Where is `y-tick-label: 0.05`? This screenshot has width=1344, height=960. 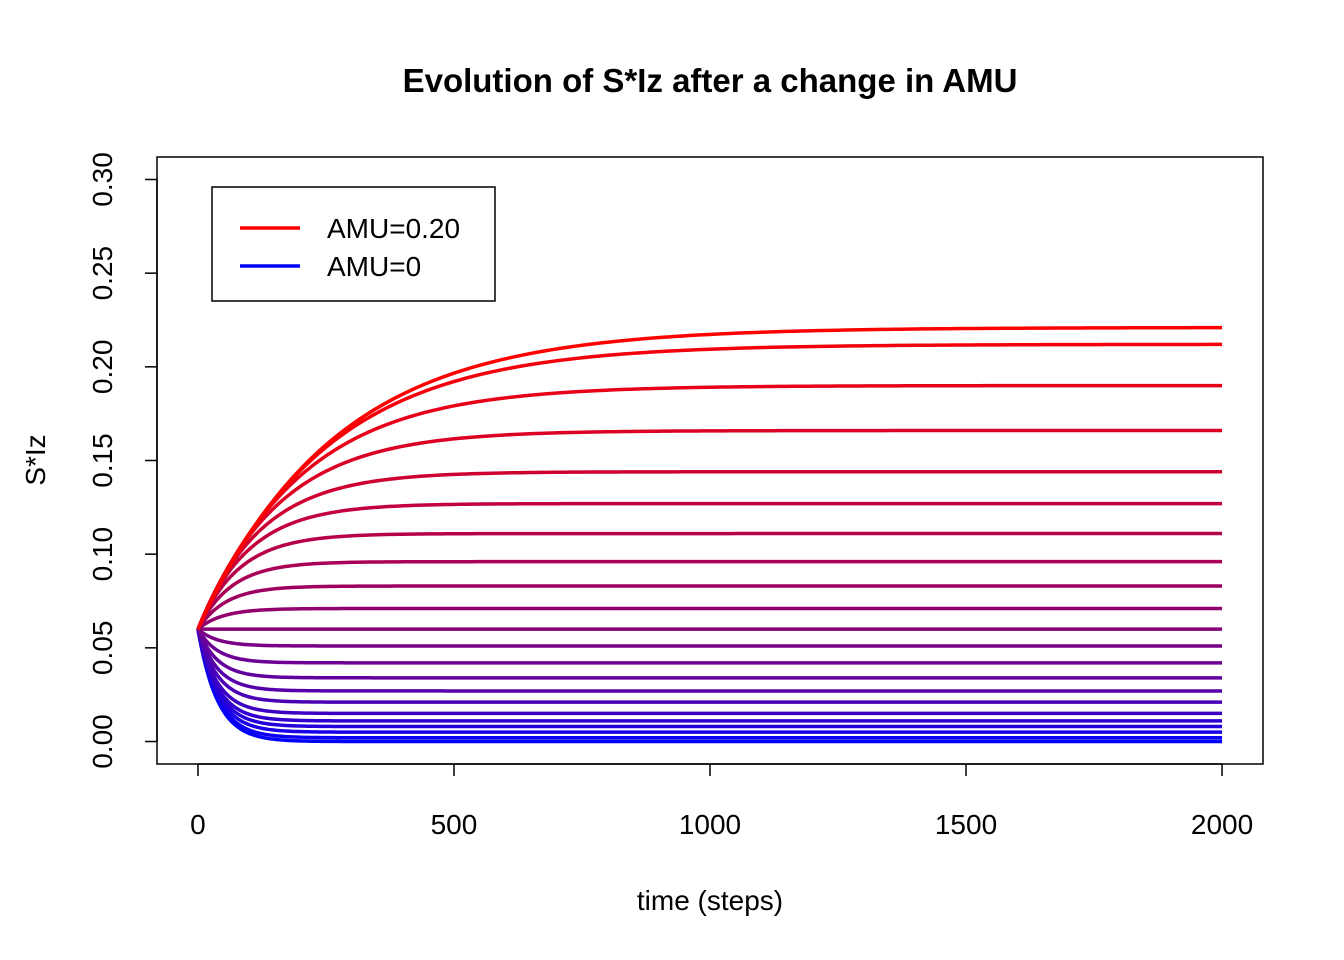
y-tick-label: 0.05 is located at coordinates (102, 648).